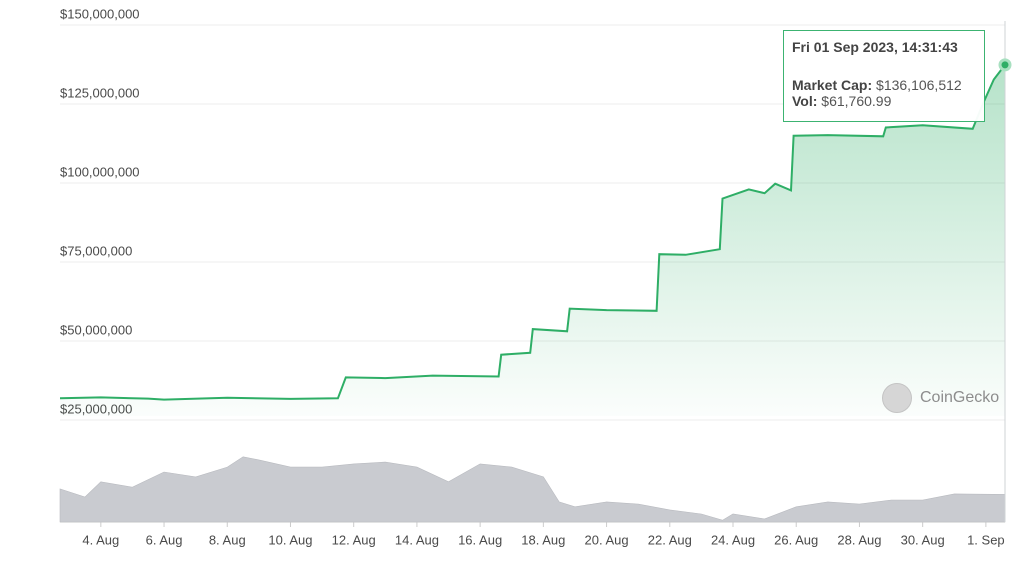 The width and height of the screenshot is (1024, 561). I want to click on watermark: CoinGecko, so click(940, 398).